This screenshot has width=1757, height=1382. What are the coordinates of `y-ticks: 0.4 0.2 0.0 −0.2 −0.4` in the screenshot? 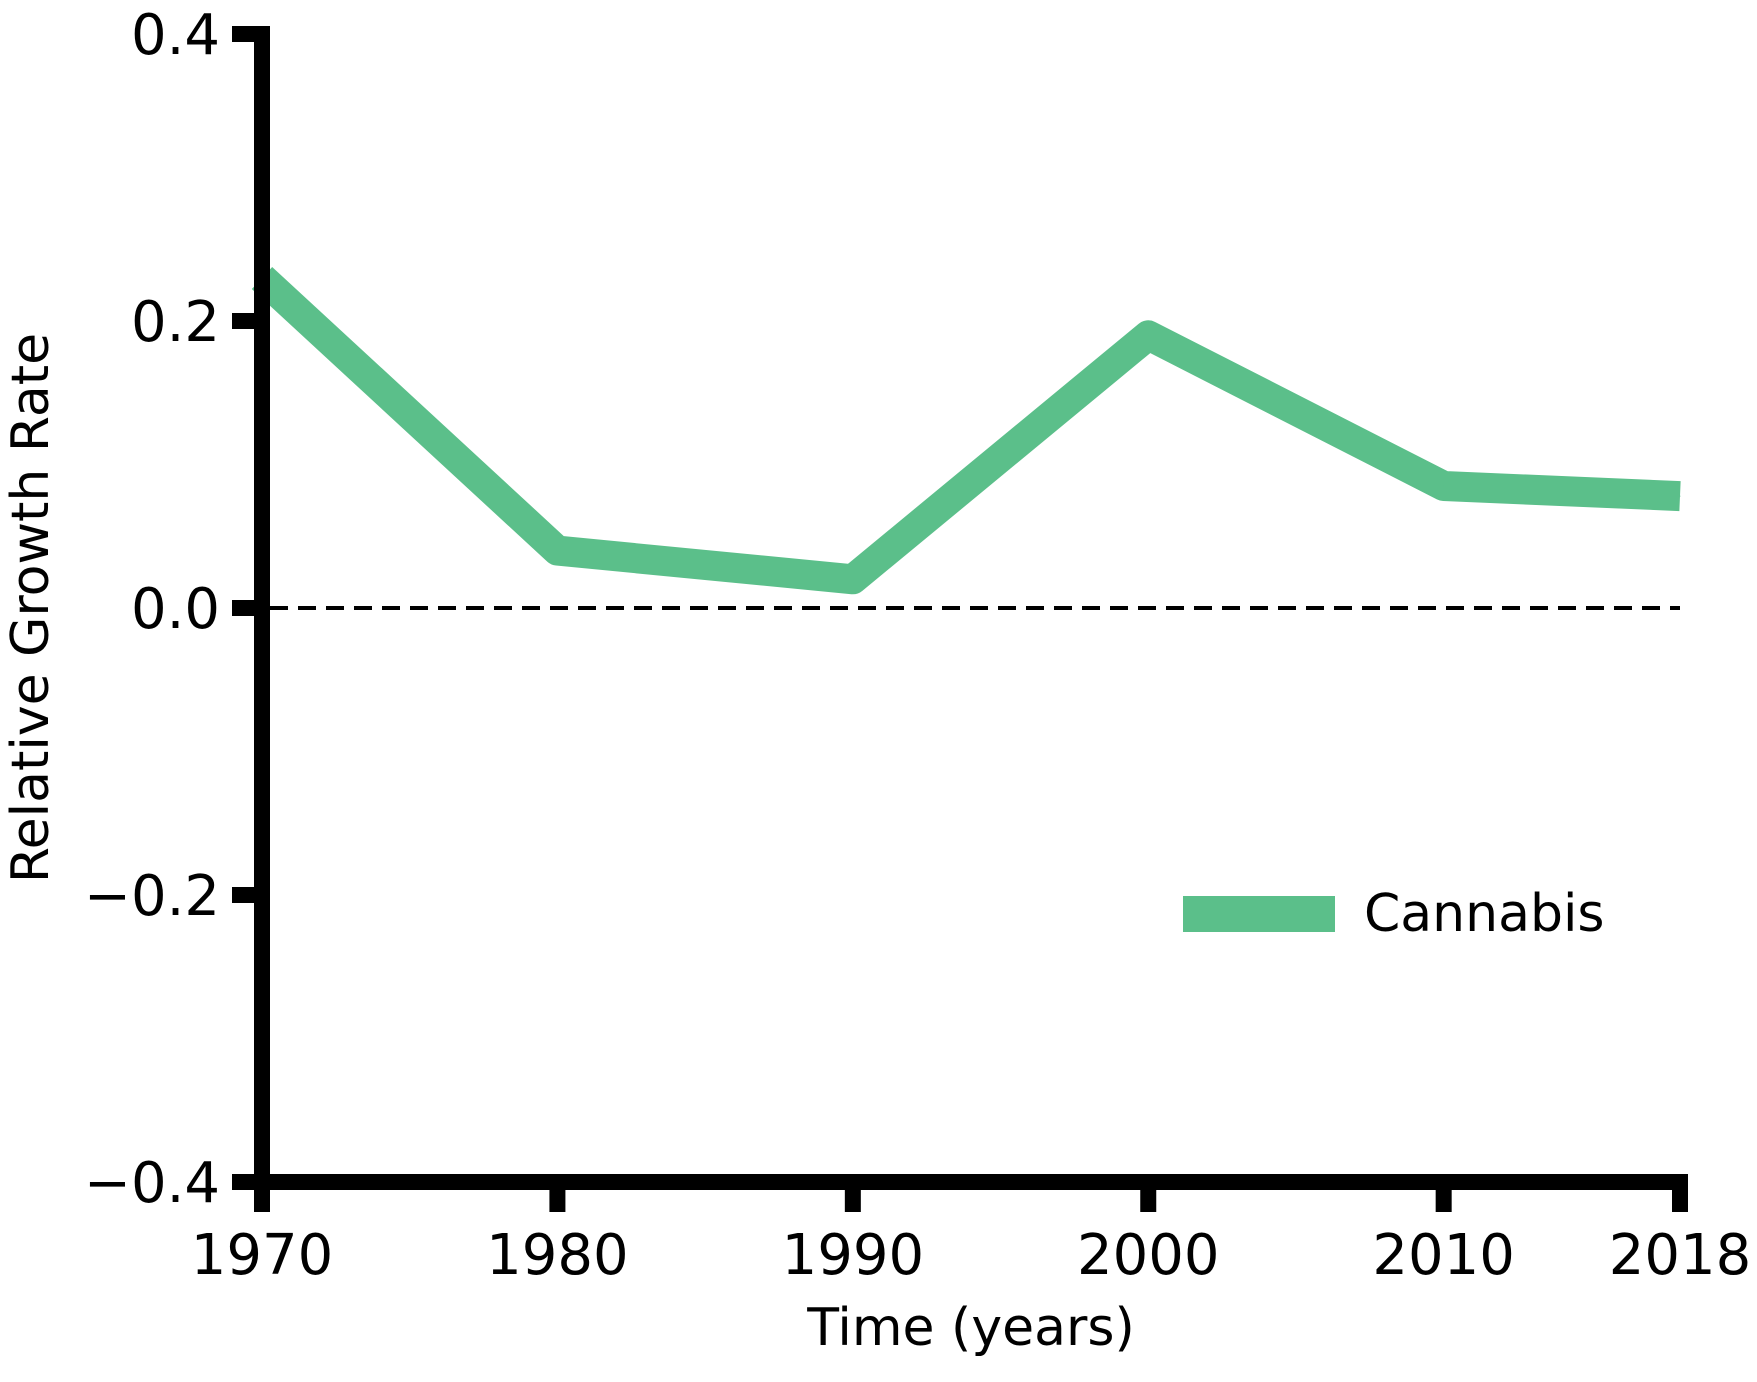 It's located at (173, 609).